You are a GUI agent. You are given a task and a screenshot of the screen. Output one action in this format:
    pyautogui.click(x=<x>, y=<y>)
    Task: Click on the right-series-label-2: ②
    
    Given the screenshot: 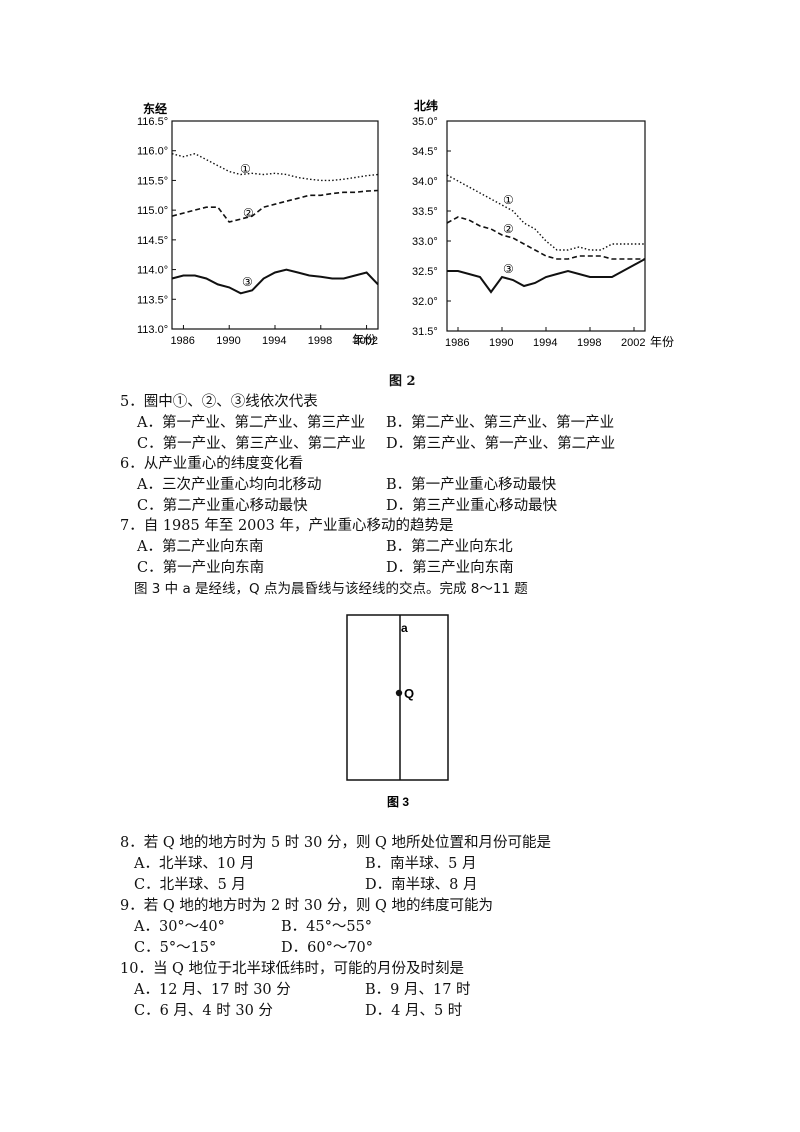 What is the action you would take?
    pyautogui.click(x=508, y=229)
    